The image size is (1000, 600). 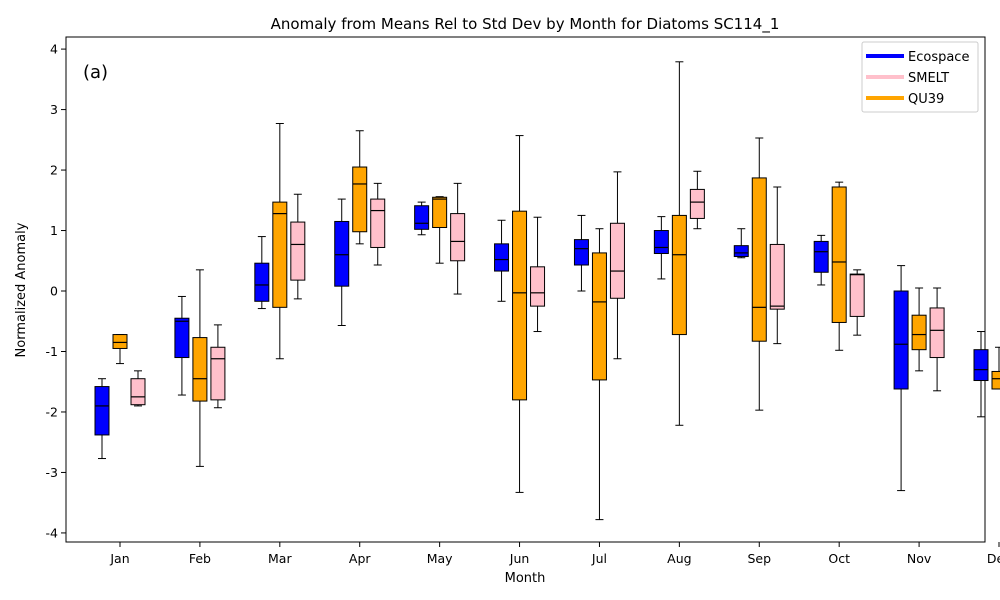 What do you see at coordinates (54, 230) in the screenshot?
I see `y-tick-label: 1` at bounding box center [54, 230].